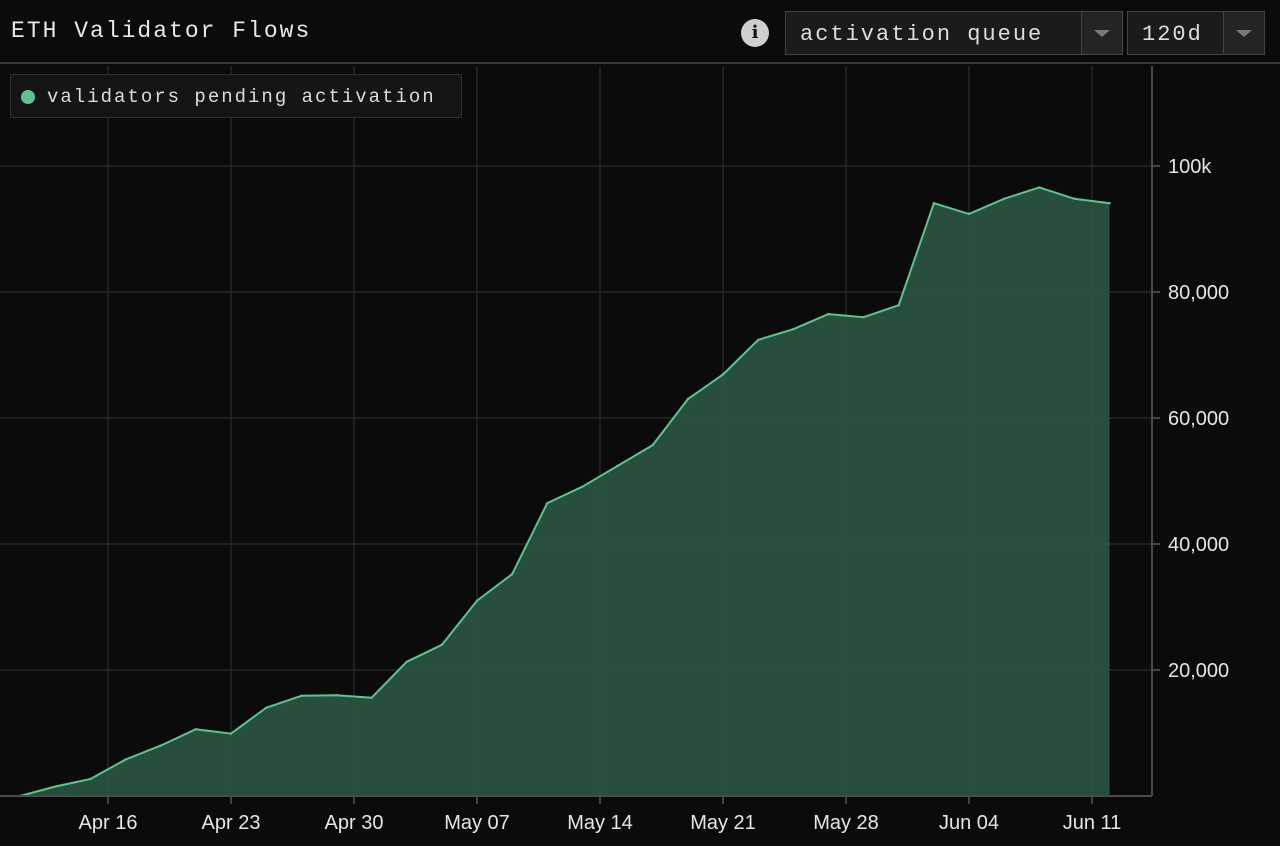 The width and height of the screenshot is (1280, 846). I want to click on x-tick-label: Apr 23, so click(231, 823).